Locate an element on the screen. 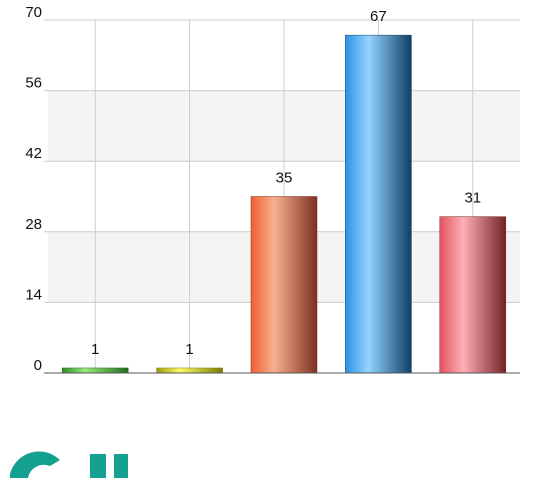 This screenshot has width=534, height=478. logo-partial-icon is located at coordinates (68, 458).